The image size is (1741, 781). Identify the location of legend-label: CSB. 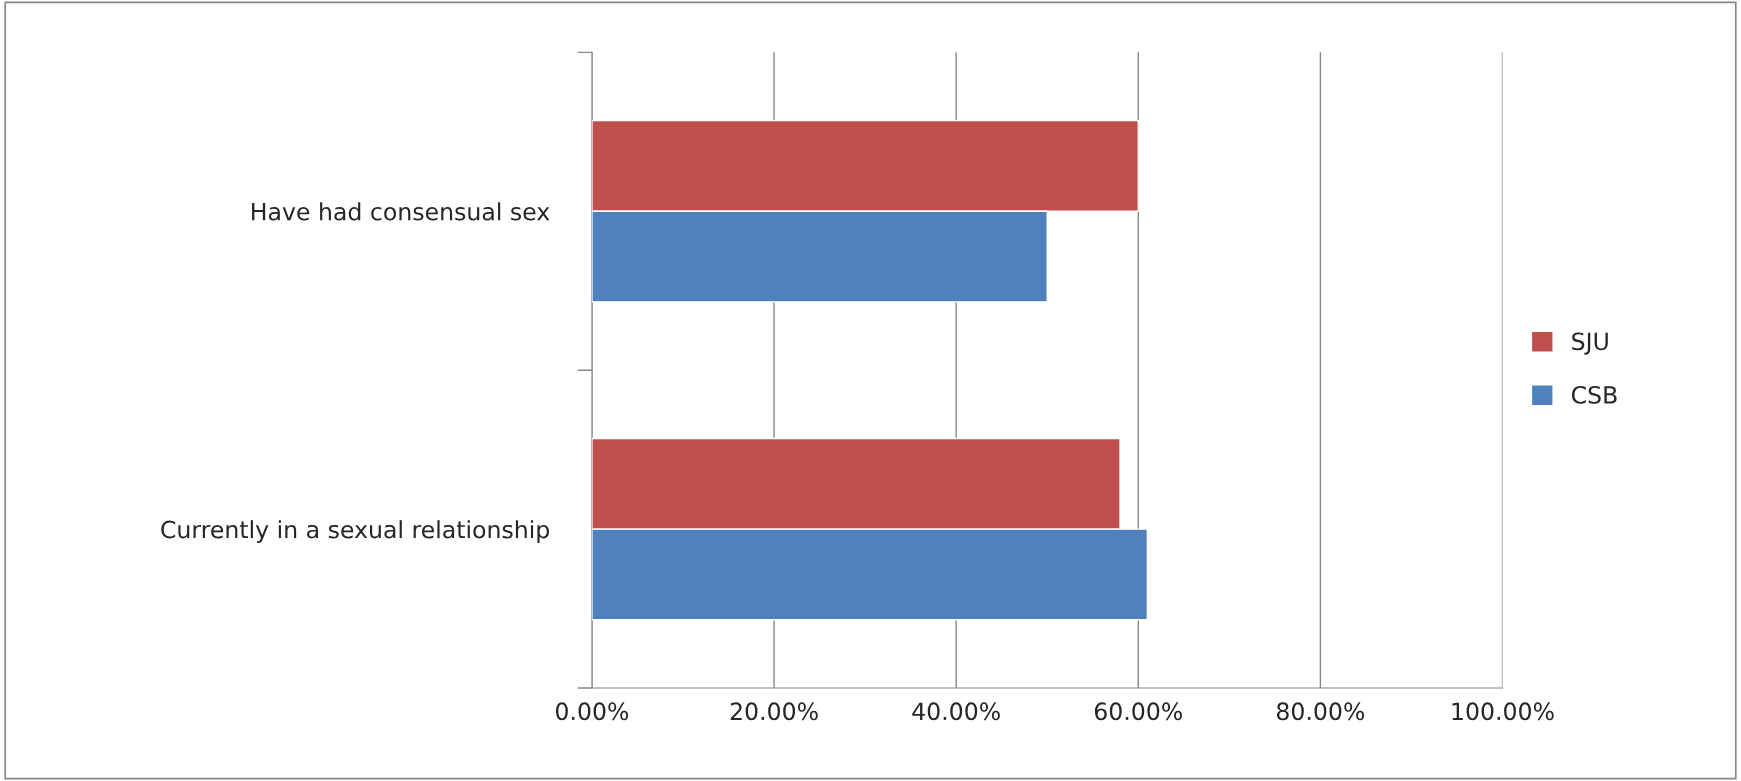
(1594, 394).